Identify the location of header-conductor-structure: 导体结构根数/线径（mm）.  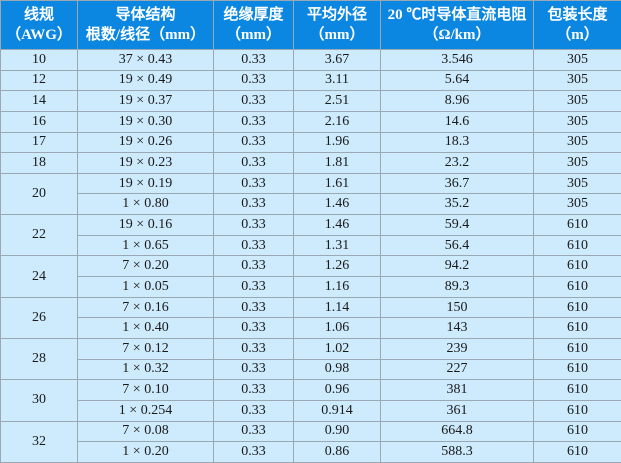
(145, 25).